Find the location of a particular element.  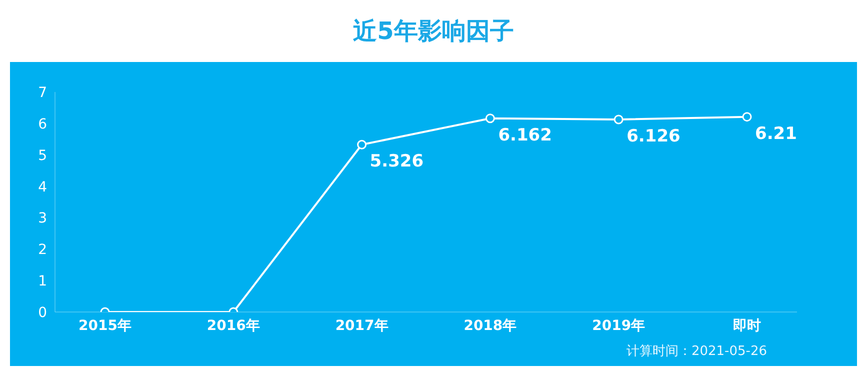

y-tick-label: 0 is located at coordinates (42, 312).